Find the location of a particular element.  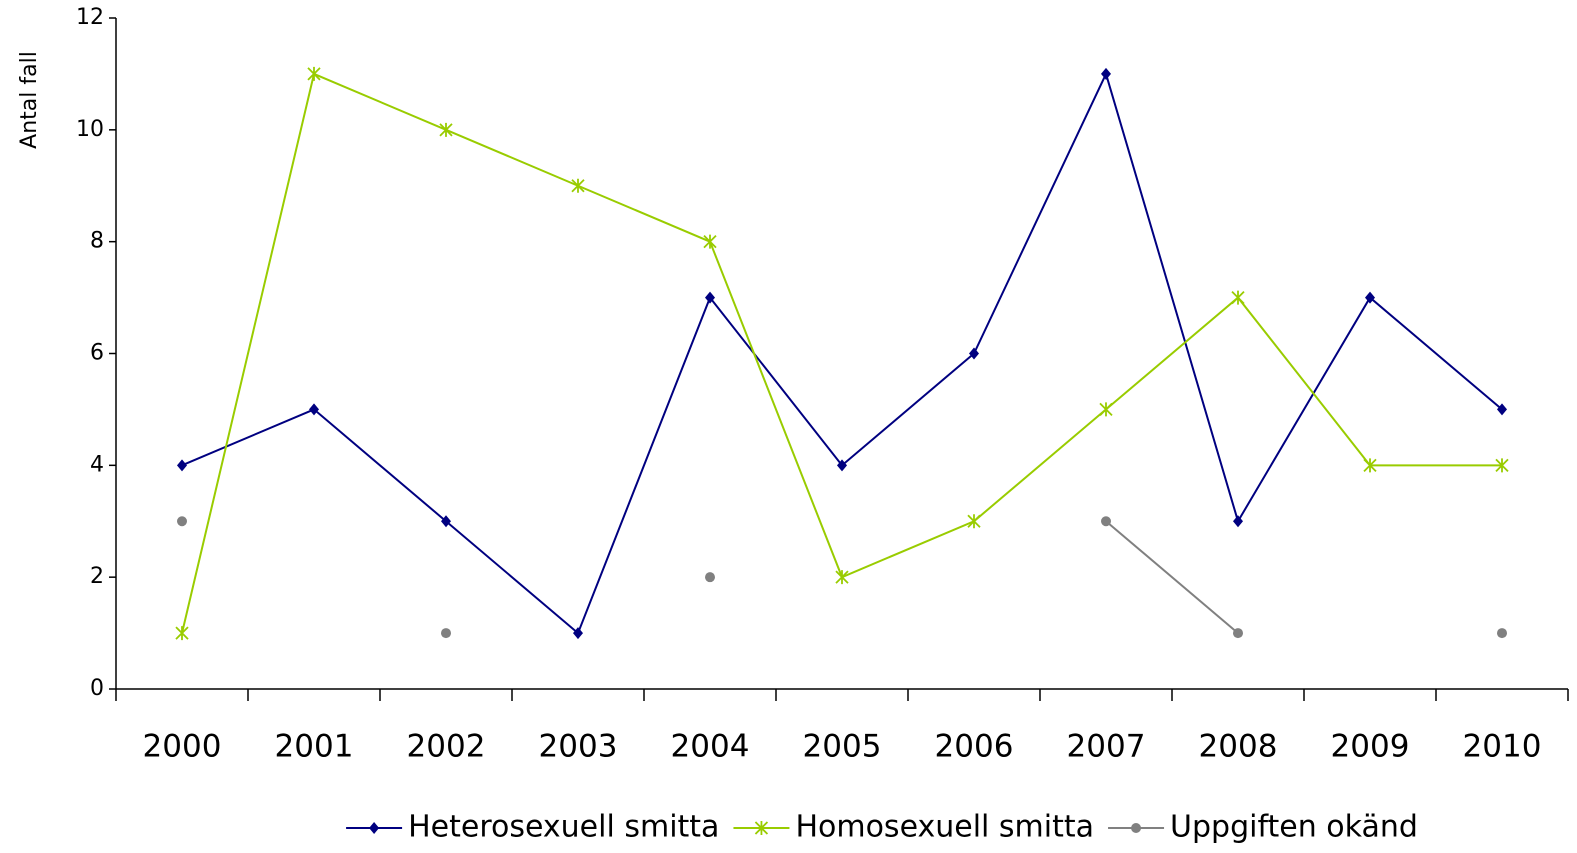

y-tick-label: 12 is located at coordinates (90, 17).